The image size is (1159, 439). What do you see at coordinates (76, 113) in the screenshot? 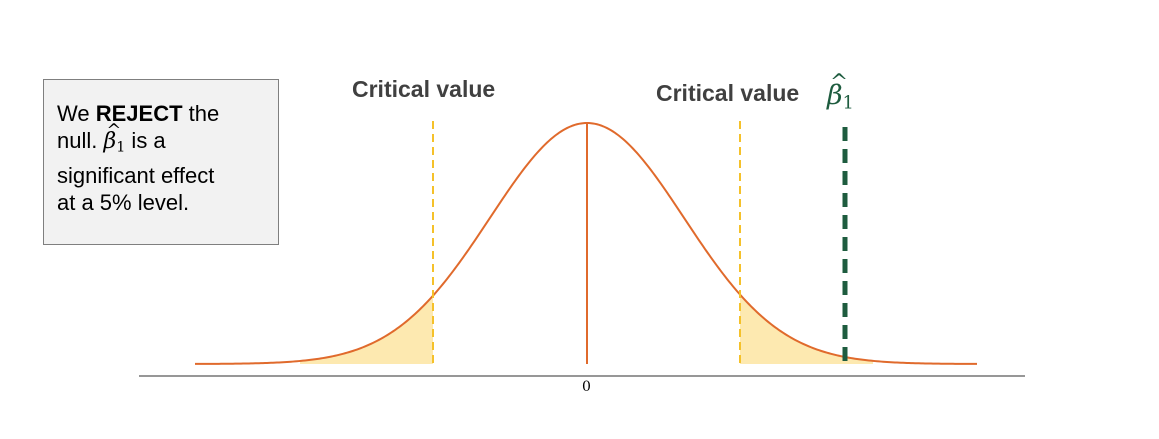
I see `callout-text: We` at bounding box center [76, 113].